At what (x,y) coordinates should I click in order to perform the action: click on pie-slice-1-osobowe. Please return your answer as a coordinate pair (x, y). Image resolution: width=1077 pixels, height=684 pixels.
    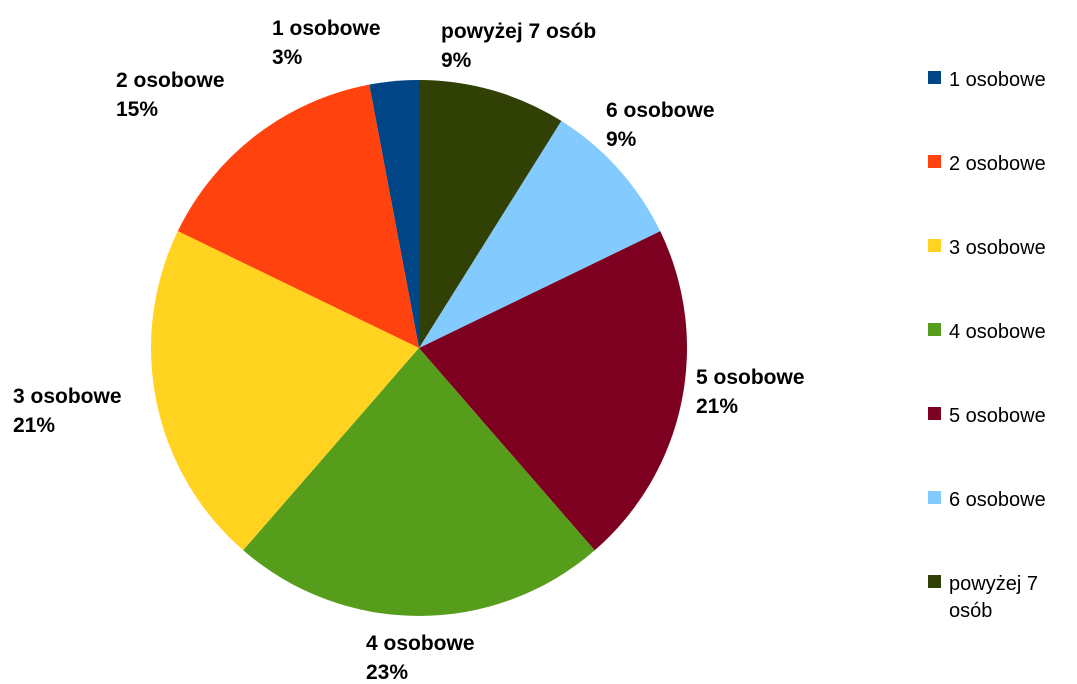
    Looking at the image, I should click on (394, 214).